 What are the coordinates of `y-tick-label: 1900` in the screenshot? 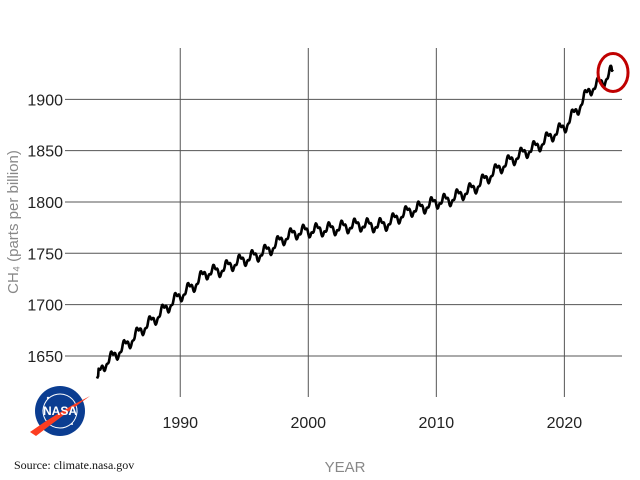 It's located at (45, 100).